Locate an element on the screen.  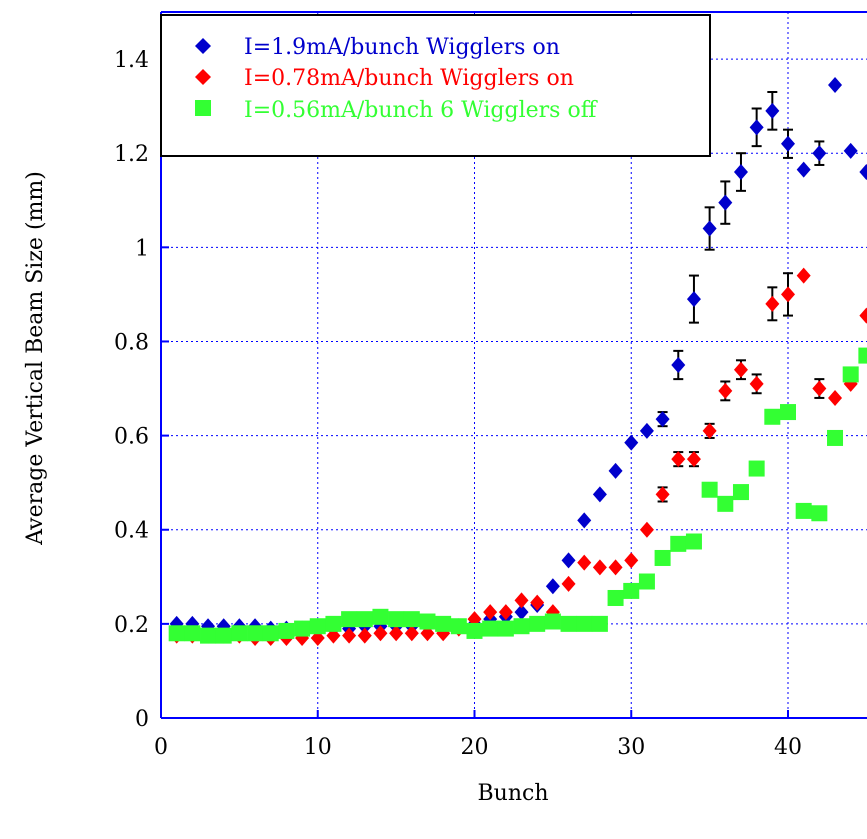
legend-box is located at coordinates (435, 85).